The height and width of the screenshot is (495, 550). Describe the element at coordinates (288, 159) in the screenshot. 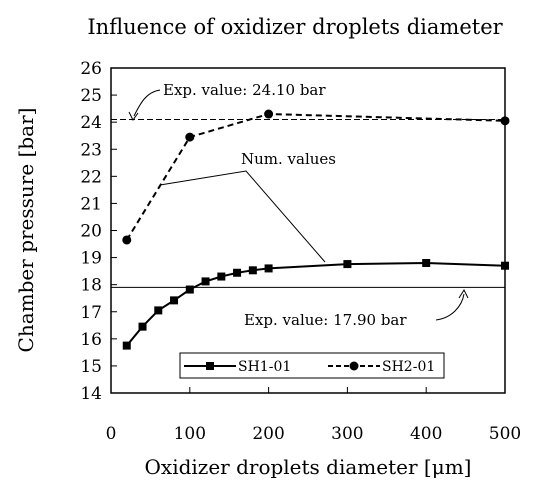

I see `num-values-label: Num. values` at that location.